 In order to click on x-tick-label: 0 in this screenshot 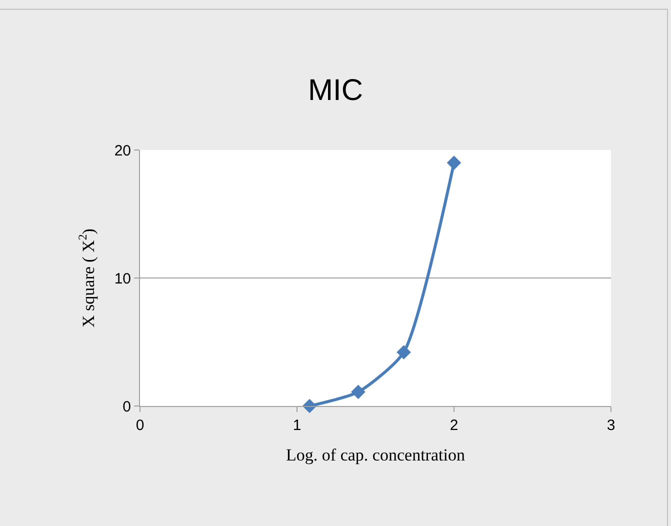, I will do `click(140, 425)`.